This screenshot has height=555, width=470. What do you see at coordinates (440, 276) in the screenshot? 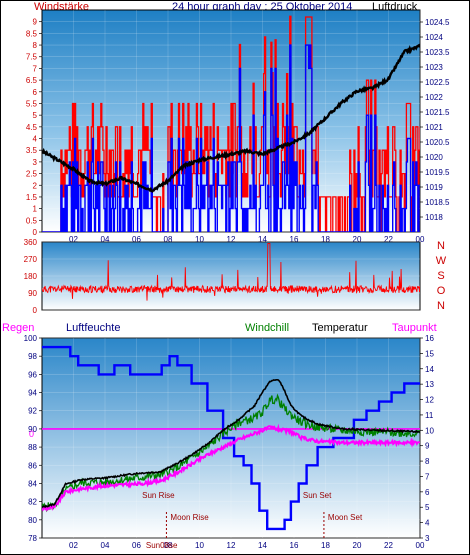
I see `compass-letter: S` at bounding box center [440, 276].